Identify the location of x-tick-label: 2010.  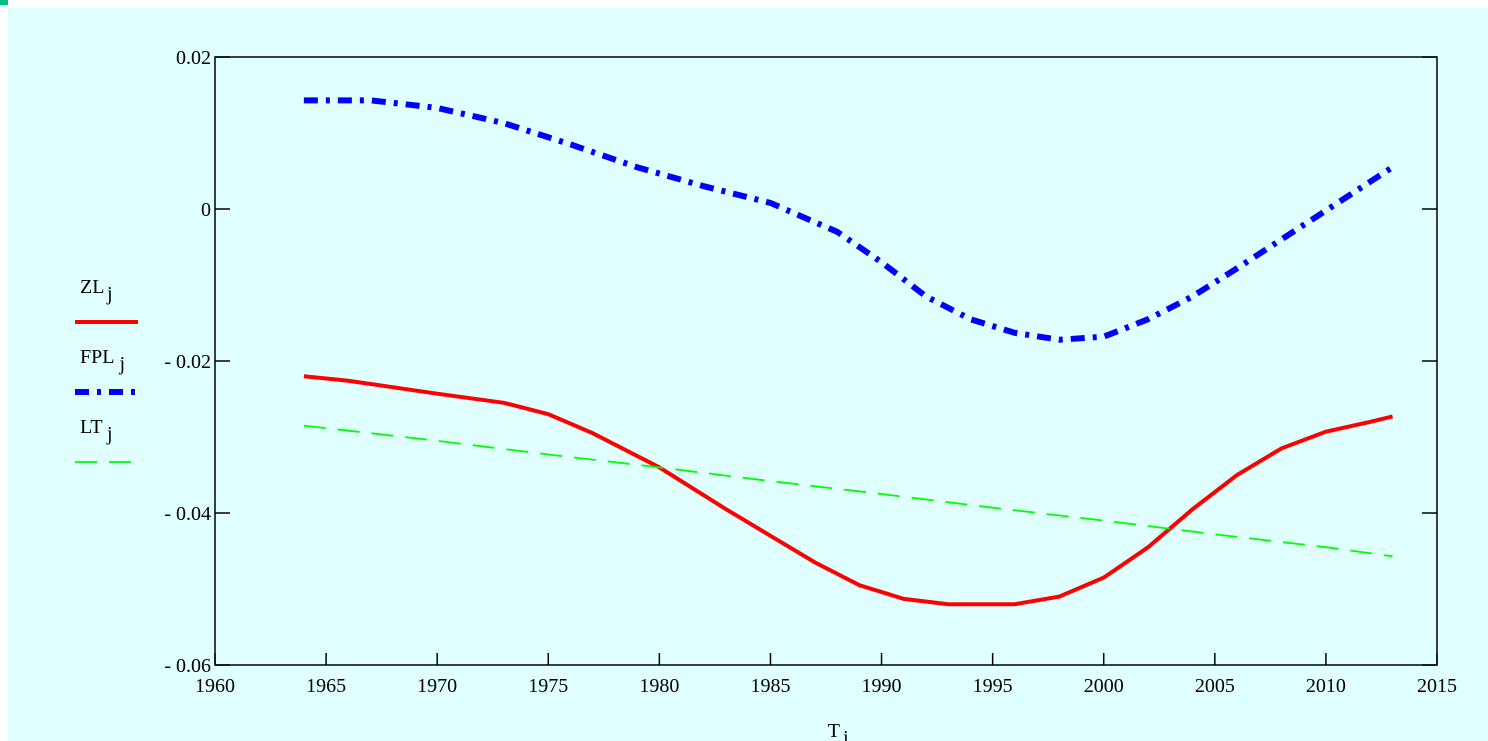
(1326, 686).